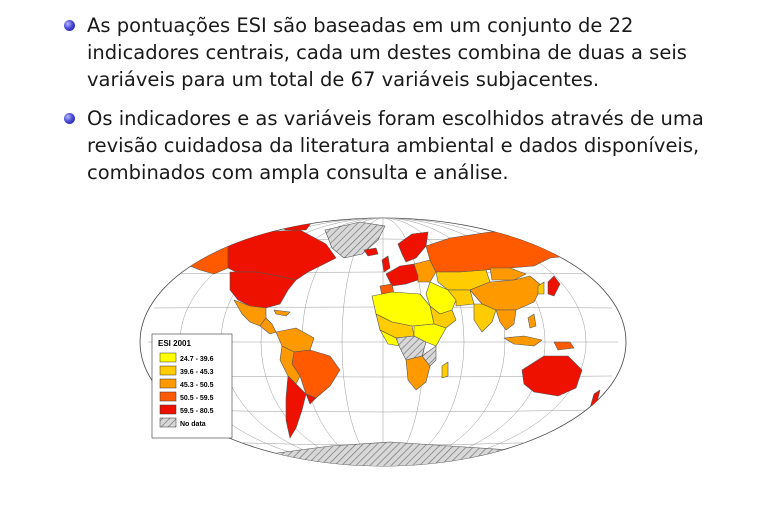 Image resolution: width=768 pixels, height=524 pixels. I want to click on legend-label: 45.3 - 50.5, so click(197, 385).